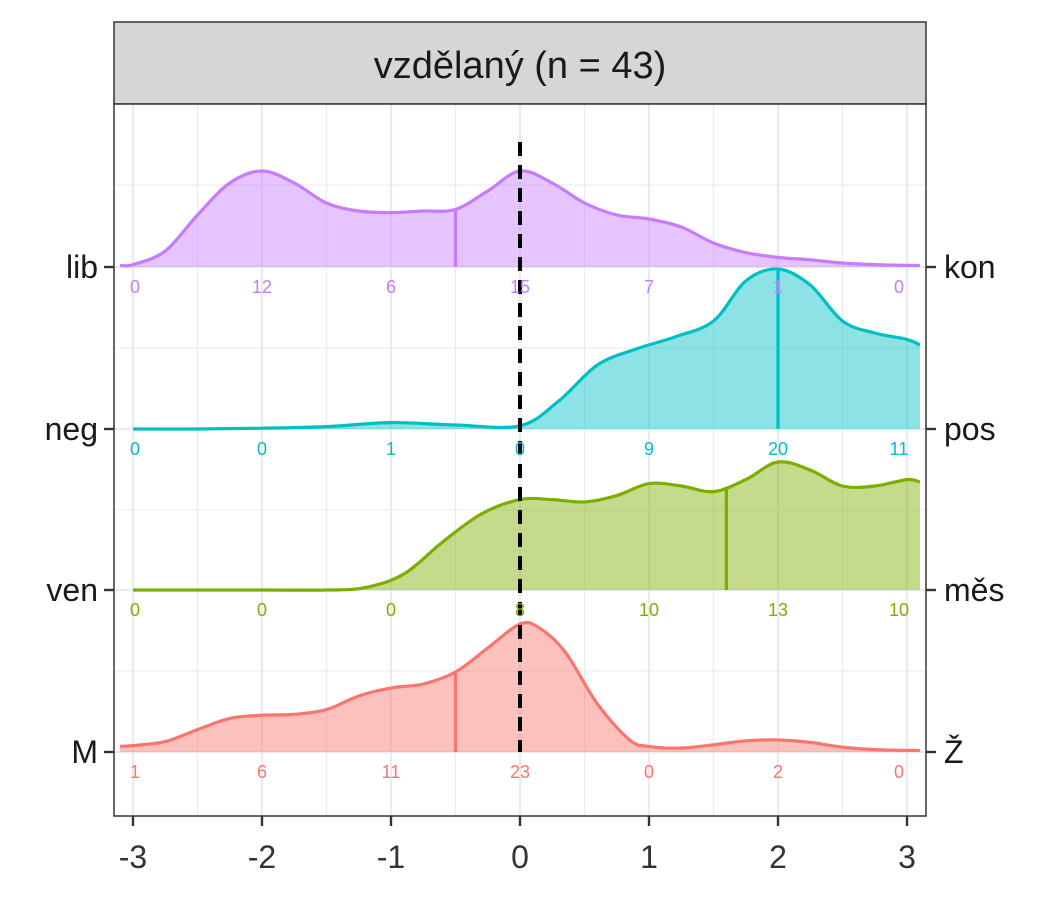  Describe the element at coordinates (520, 772) in the screenshot. I see `count-label: 23` at that location.